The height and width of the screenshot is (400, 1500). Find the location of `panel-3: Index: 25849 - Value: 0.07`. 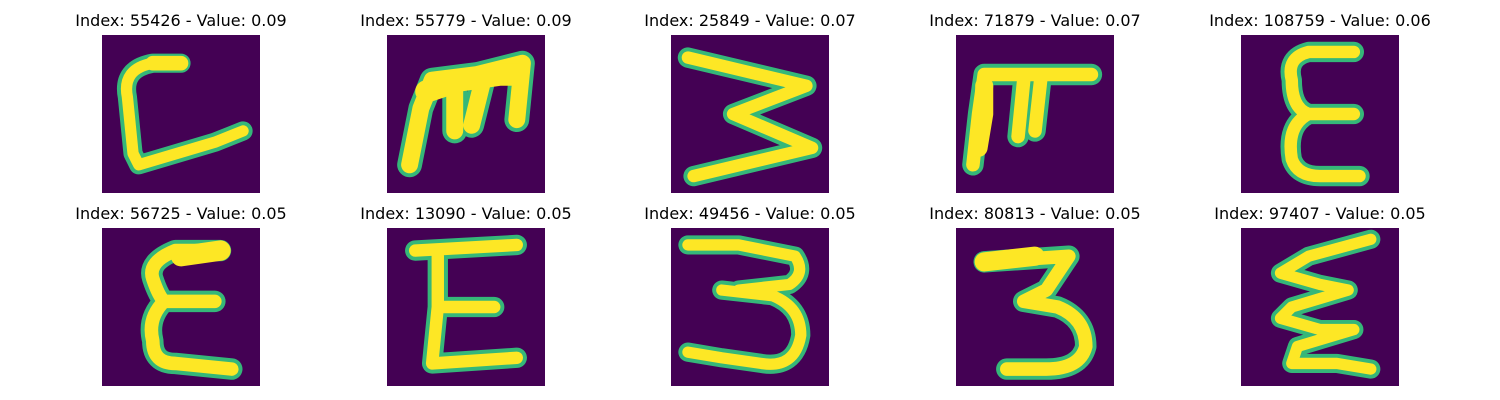

panel-3: Index: 25849 - Value: 0.07 is located at coordinates (750, 106).